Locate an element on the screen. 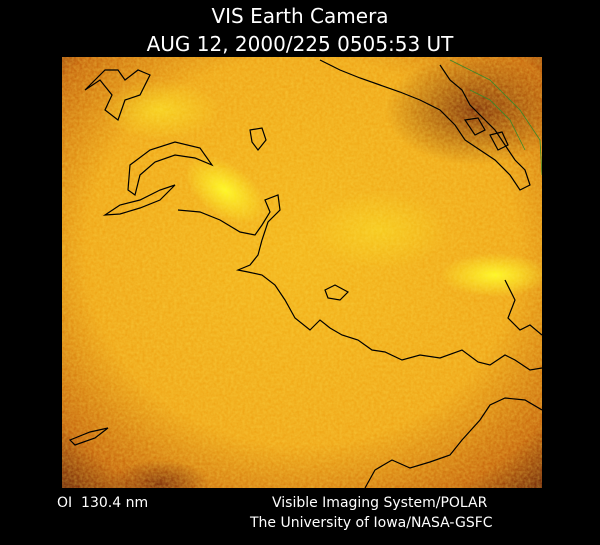  credit-line: The University of Iowa/NASA-GSFC is located at coordinates (371, 523).